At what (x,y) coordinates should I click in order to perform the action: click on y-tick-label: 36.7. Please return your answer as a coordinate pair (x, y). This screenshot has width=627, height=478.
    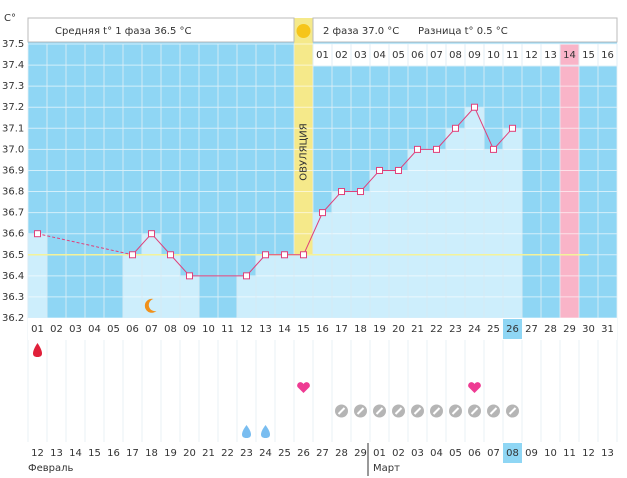
    Looking at the image, I should click on (13, 213).